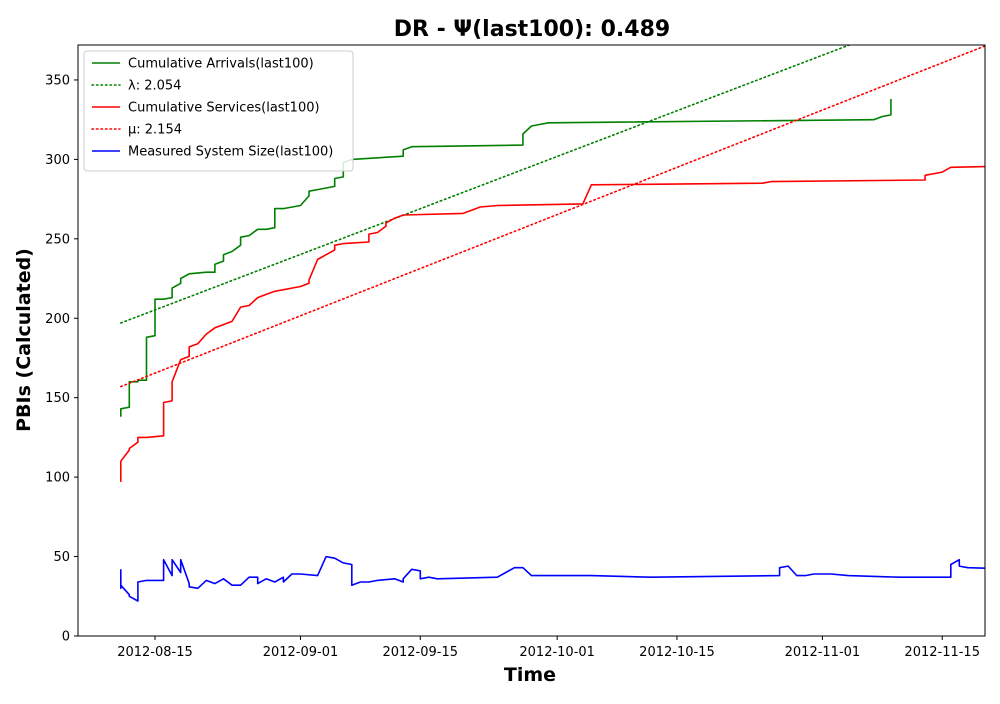 The image size is (1000, 704). Describe the element at coordinates (230, 152) in the screenshot. I see `legend-label-4: Measured System Size(last100)` at that location.